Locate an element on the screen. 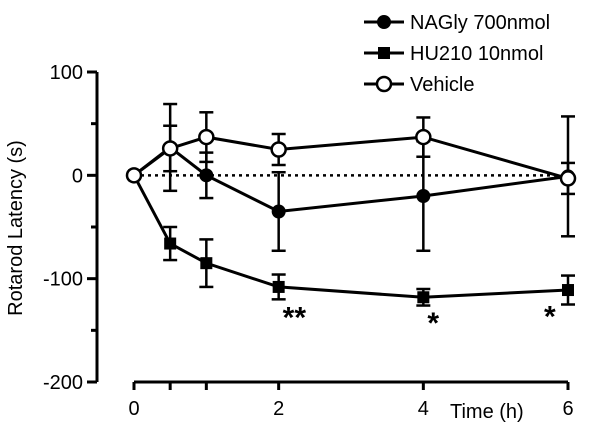 The height and width of the screenshot is (433, 600). legend-label: NAGly 700nmol is located at coordinates (480, 23).